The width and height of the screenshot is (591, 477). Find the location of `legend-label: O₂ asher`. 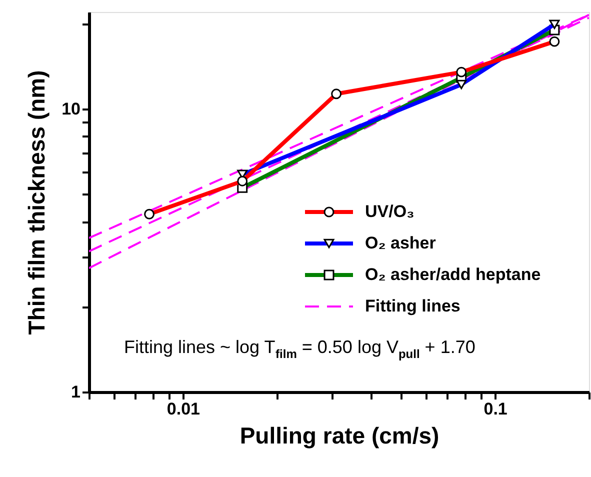

legend-label: O₂ asher is located at coordinates (400, 243).